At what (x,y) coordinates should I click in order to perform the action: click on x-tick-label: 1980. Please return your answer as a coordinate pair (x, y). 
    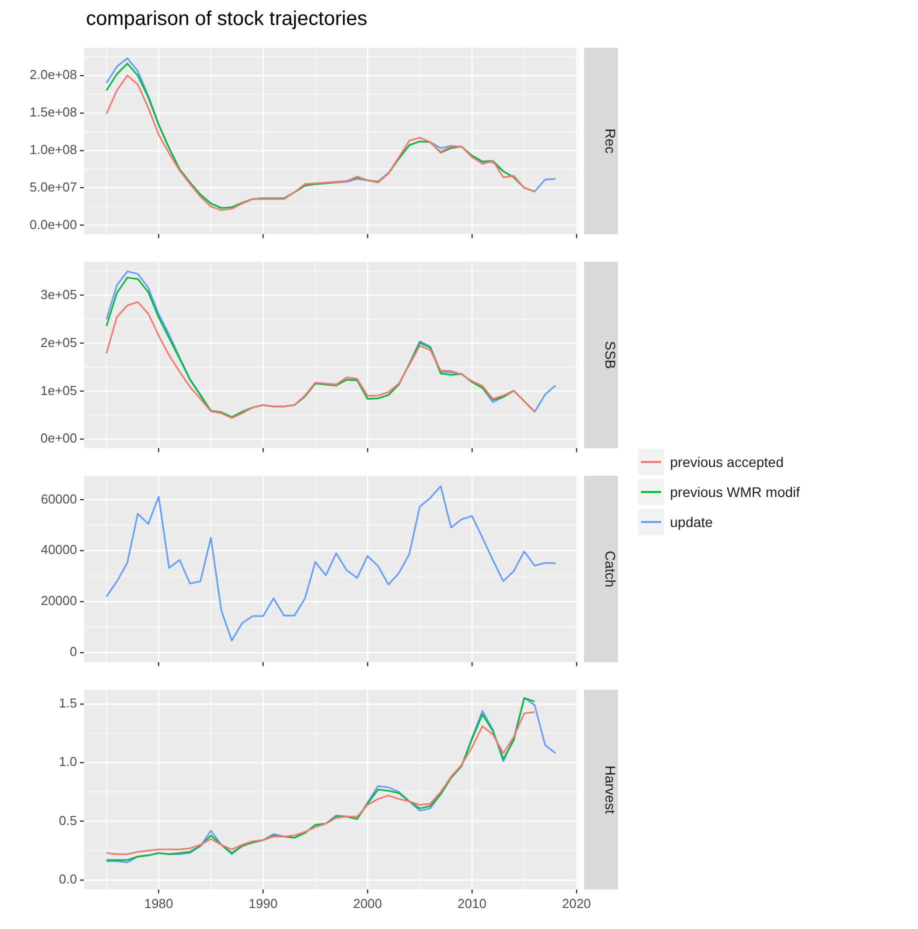
    Looking at the image, I should click on (159, 903).